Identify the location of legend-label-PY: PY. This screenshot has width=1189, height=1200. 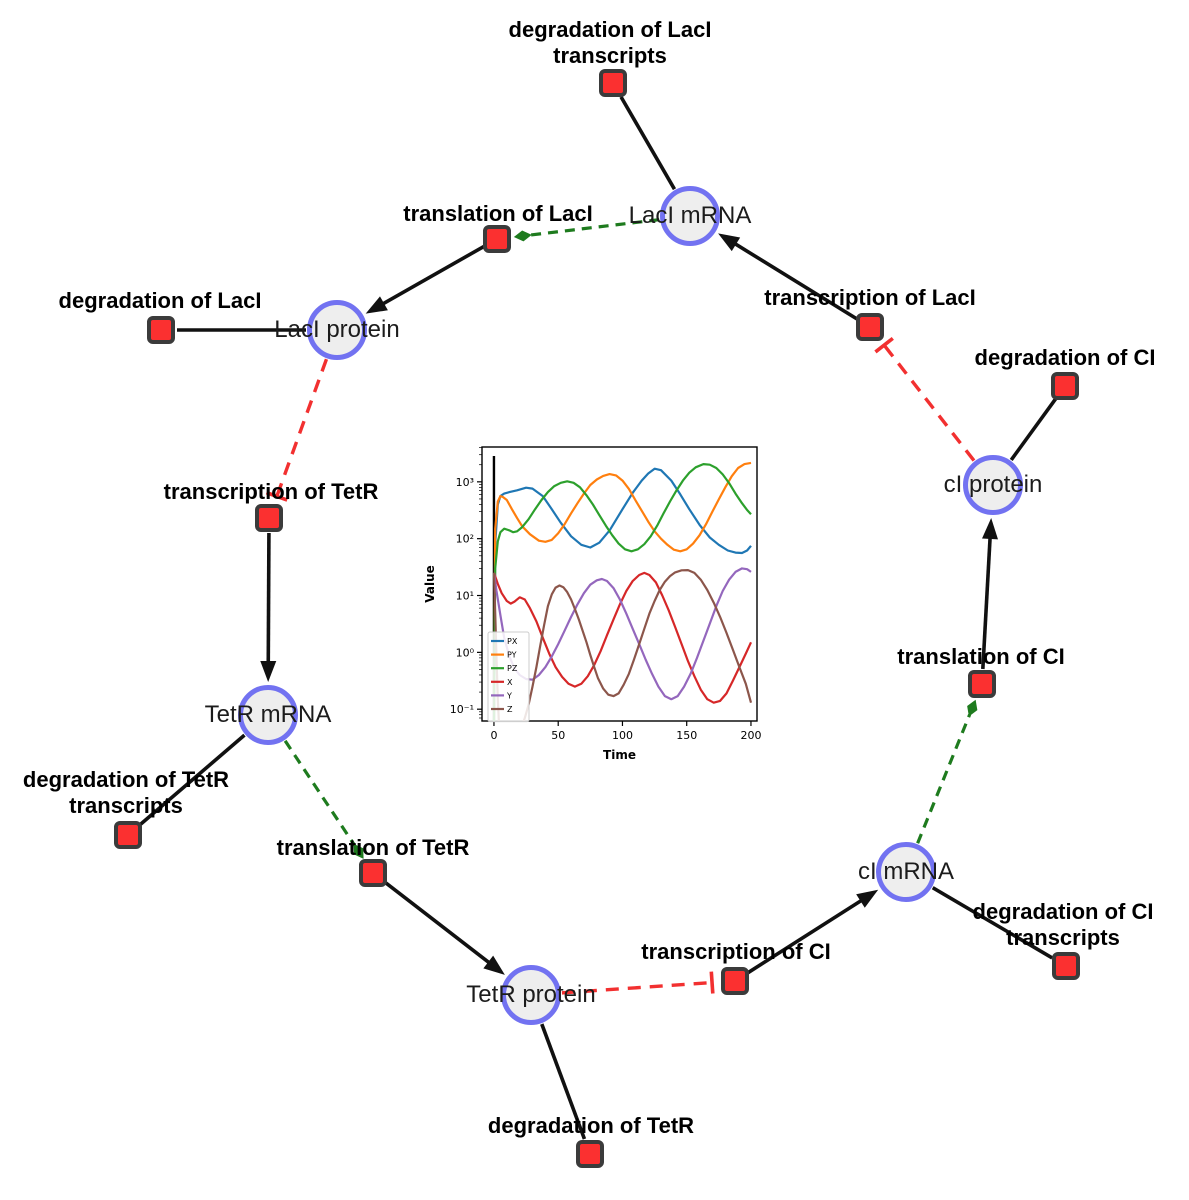
(512, 655).